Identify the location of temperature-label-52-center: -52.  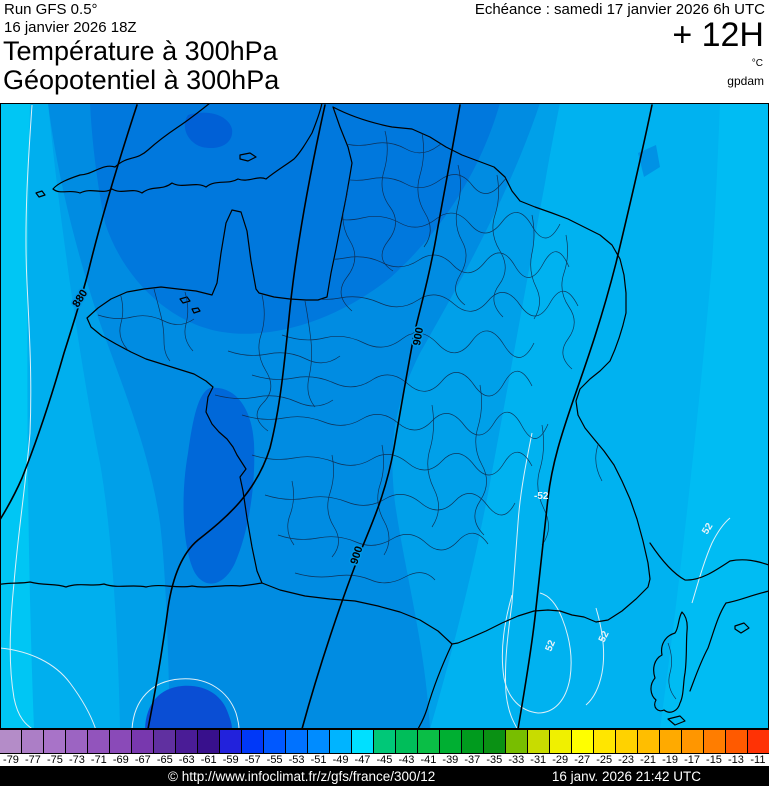
(541, 496).